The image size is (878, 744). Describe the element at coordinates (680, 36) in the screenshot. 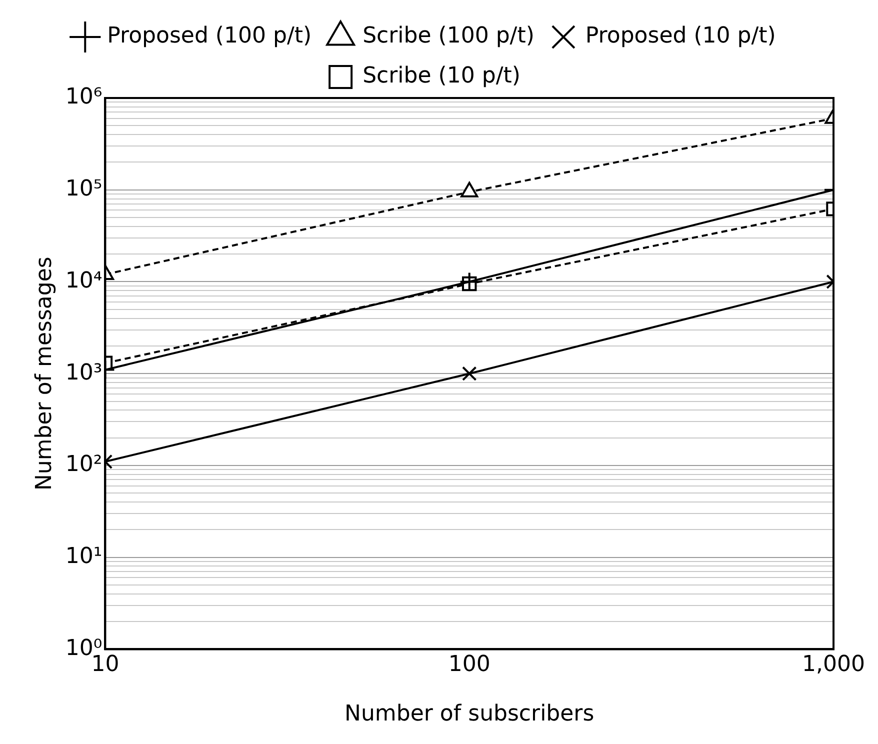

I see `legend-label: Proposed (10 p/t)` at that location.